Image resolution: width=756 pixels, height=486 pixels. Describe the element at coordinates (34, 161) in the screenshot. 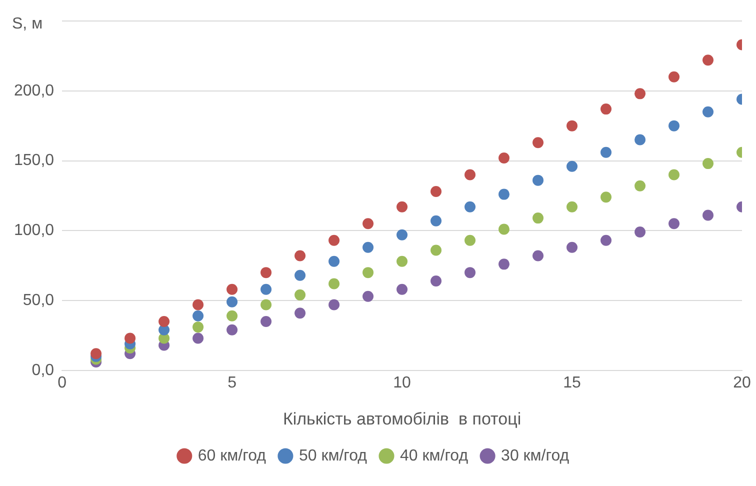

I see `y-tick-label: 150,0` at that location.